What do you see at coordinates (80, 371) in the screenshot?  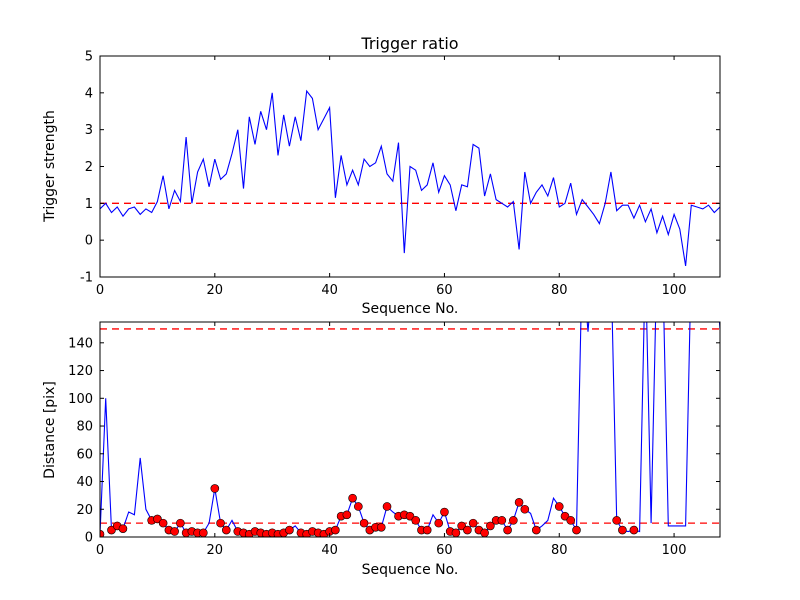 I see `y-tick-label: 120` at bounding box center [80, 371].